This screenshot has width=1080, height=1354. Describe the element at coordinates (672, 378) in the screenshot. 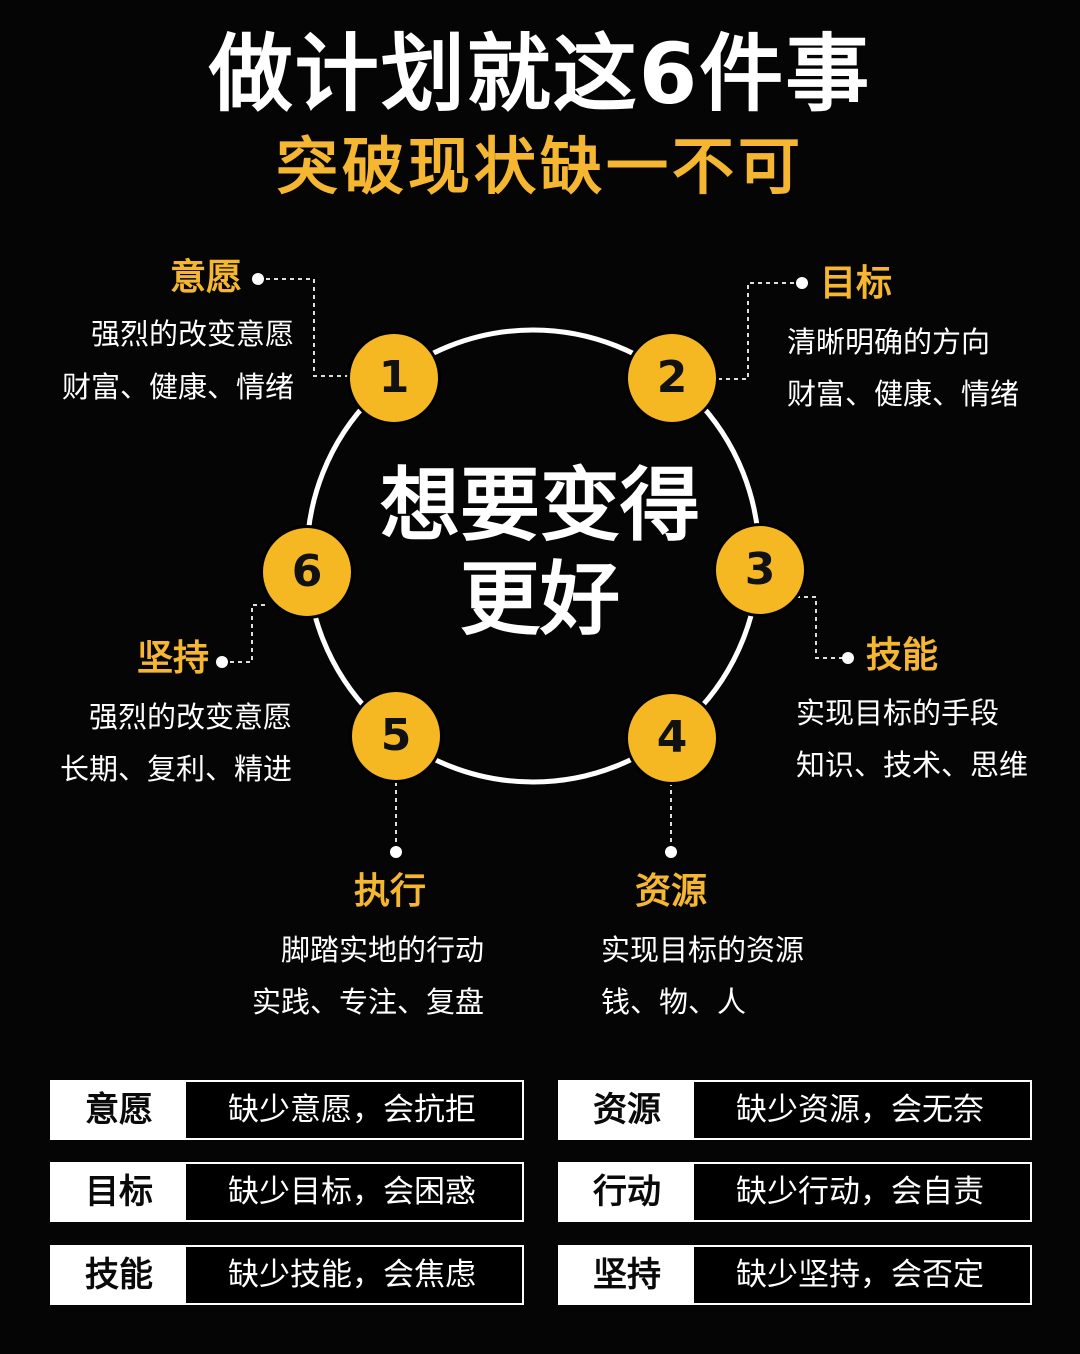

I see `node-2: 2` at that location.